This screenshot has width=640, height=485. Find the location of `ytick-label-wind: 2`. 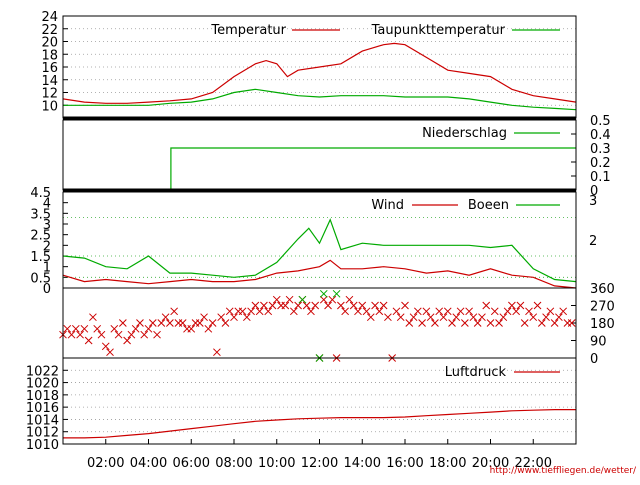

ytick-label-wind: 2 is located at coordinates (47, 246).